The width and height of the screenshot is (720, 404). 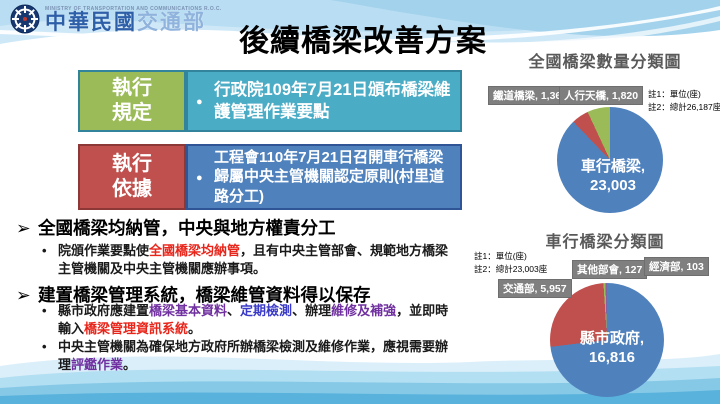 I want to click on chart1-title: 全國橋梁數量分類圖, so click(x=605, y=62).